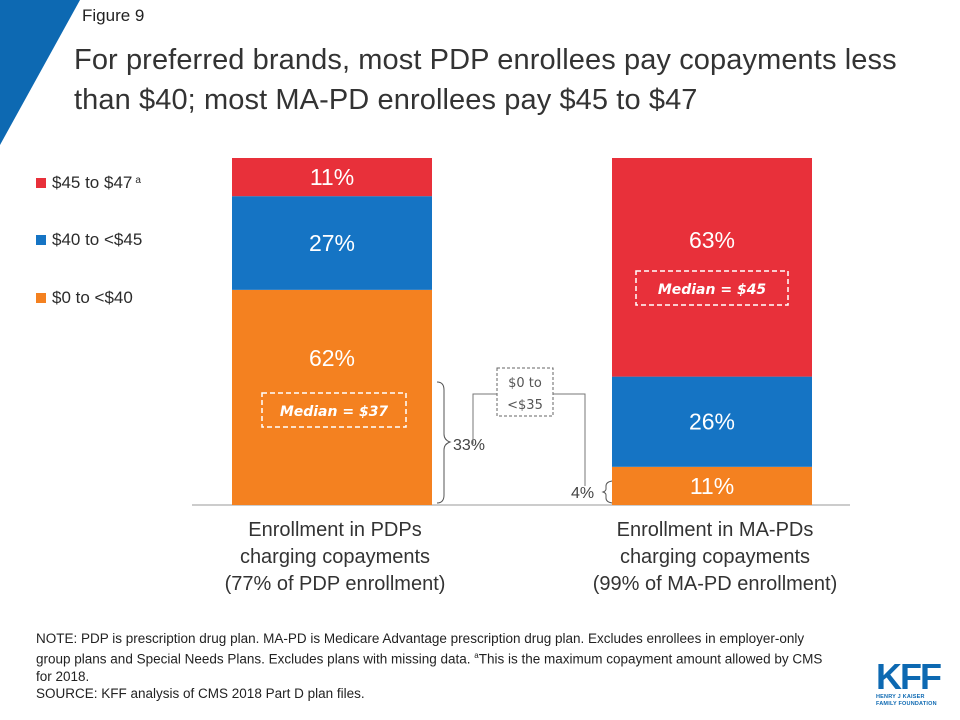 Image resolution: width=960 pixels, height=720 pixels. What do you see at coordinates (444, 442) in the screenshot?
I see `pdp-brace` at bounding box center [444, 442].